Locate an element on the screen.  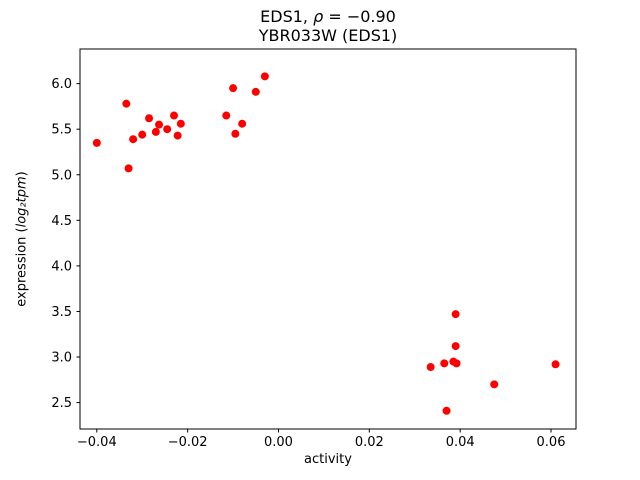
y-label-prefix: expression ( is located at coordinates (22, 267).